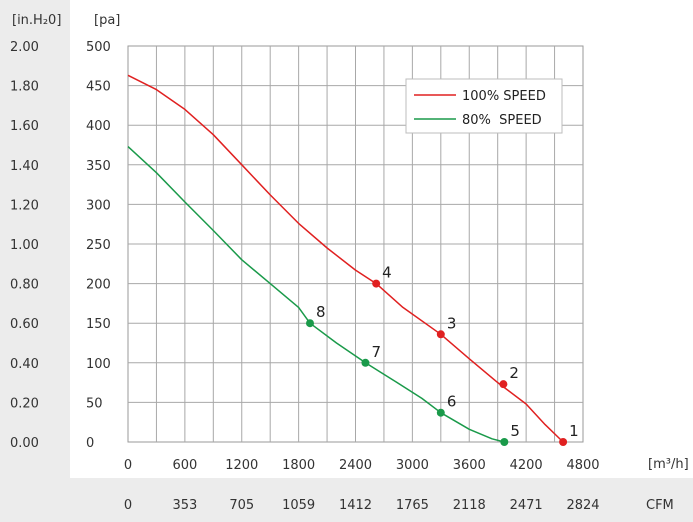  Describe the element at coordinates (452, 402) in the screenshot. I see `data-point-label-6: 6` at that location.